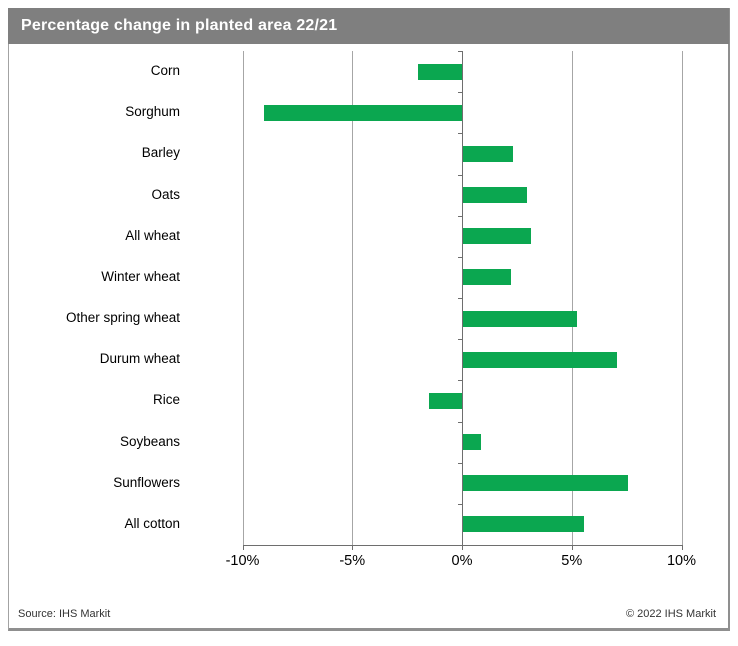  I want to click on chart-title: Percentage change in planted area 22/21, so click(179, 25).